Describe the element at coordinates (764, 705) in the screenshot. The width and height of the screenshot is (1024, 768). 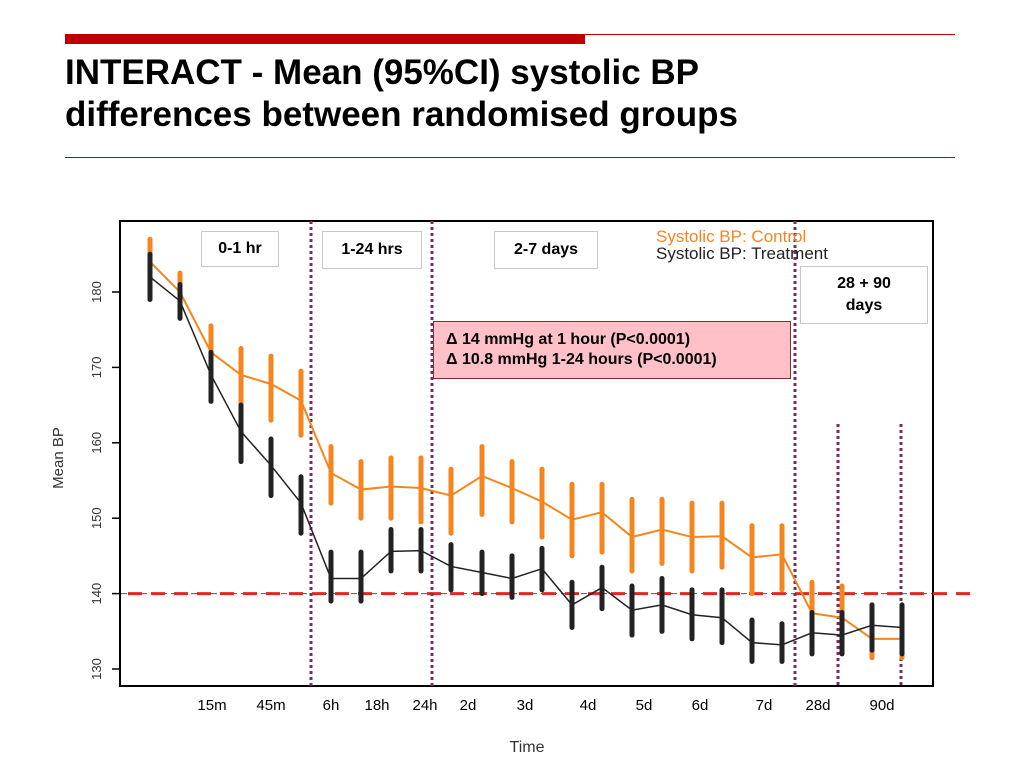
I see `x-tick-label: 7d` at that location.